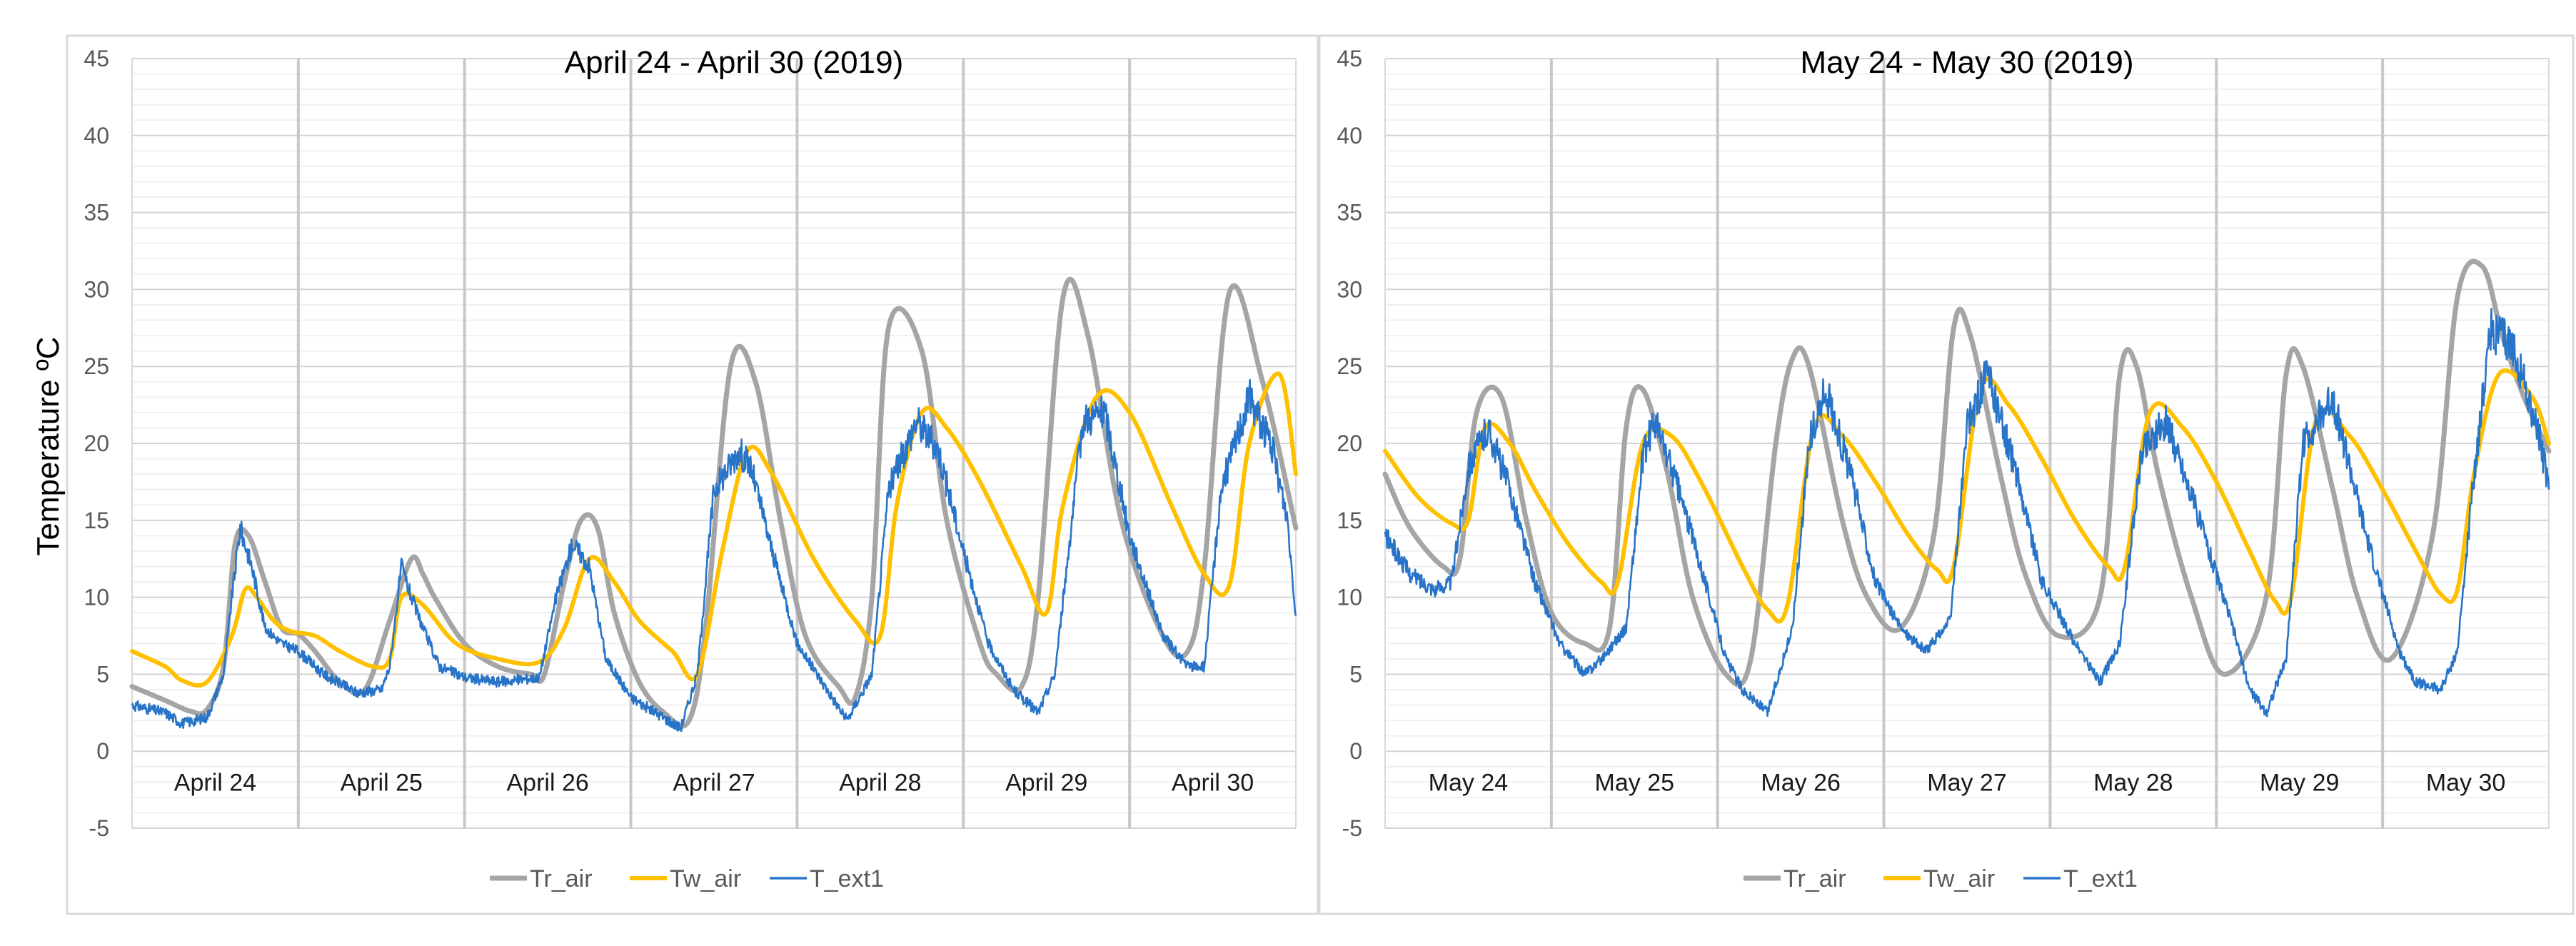 This screenshot has width=2576, height=946. I want to click on x-category-label: May 24, so click(1469, 782).